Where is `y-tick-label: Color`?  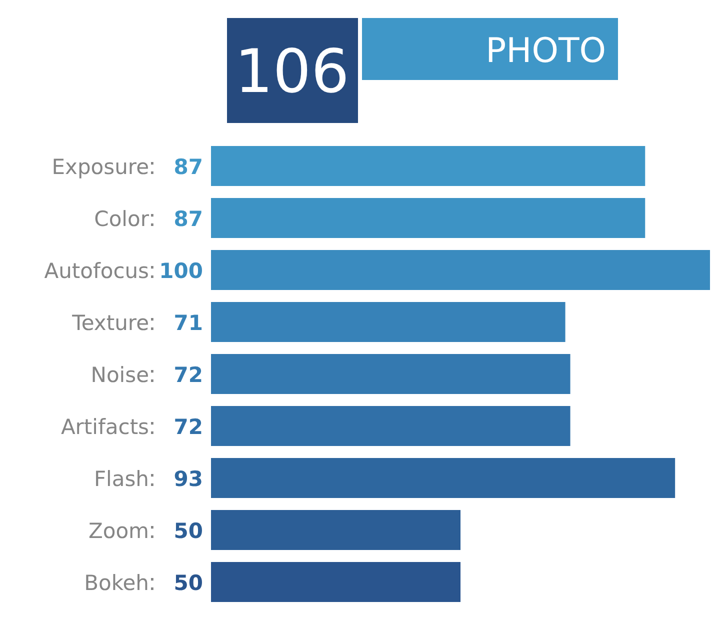
y-tick-label: Color is located at coordinates (122, 219).